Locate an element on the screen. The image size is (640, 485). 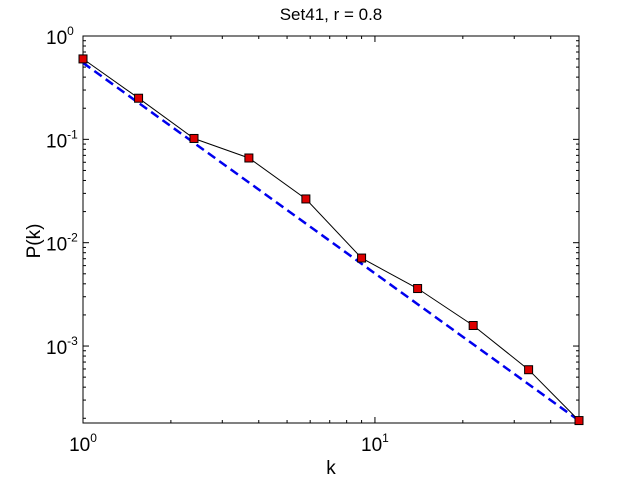
y-tick-label: 10⁻³ is located at coordinates (62, 346).